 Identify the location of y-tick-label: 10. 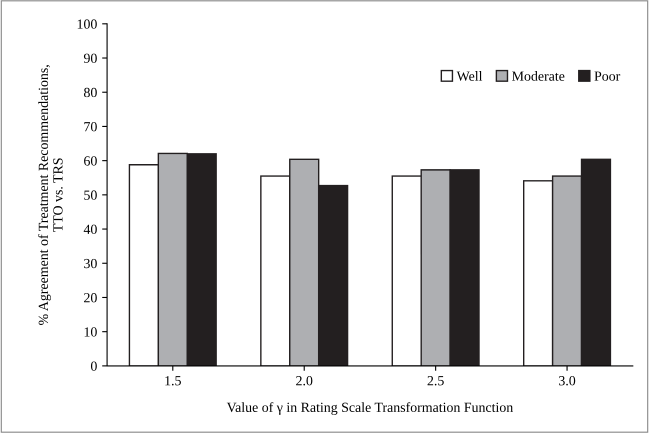
(90, 332).